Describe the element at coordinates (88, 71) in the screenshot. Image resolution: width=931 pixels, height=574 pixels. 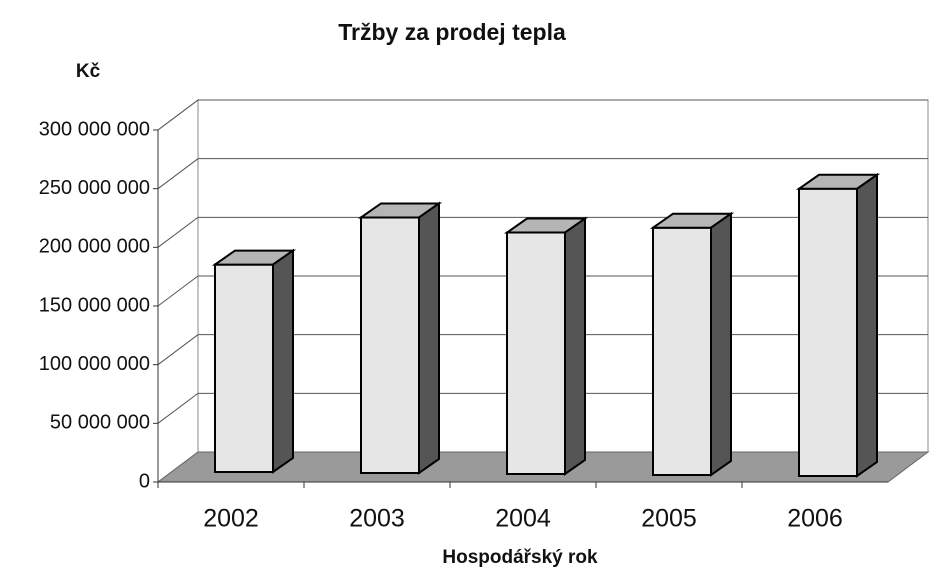
I see `y-axis-label: Kč` at that location.